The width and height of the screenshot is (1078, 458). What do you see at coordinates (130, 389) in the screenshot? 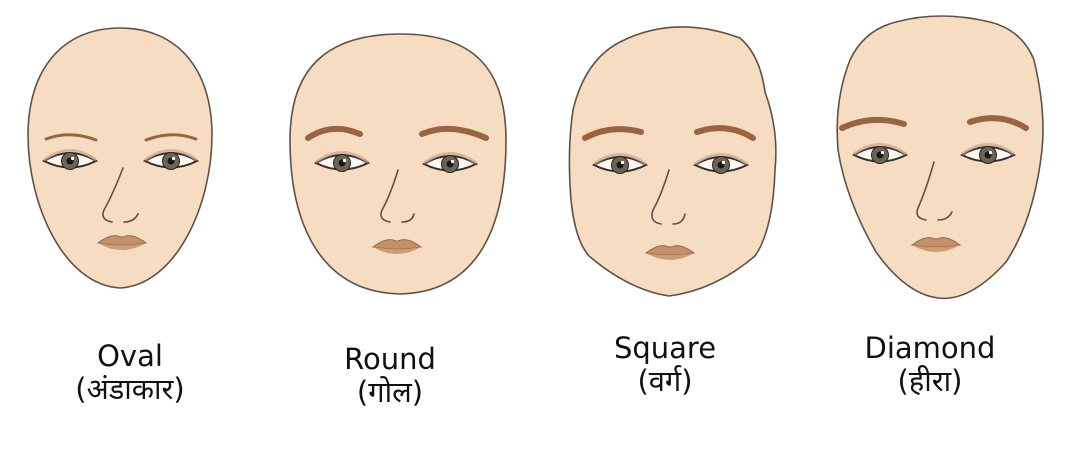
I see `face-hindi-oval: (अंडाकार)` at bounding box center [130, 389].